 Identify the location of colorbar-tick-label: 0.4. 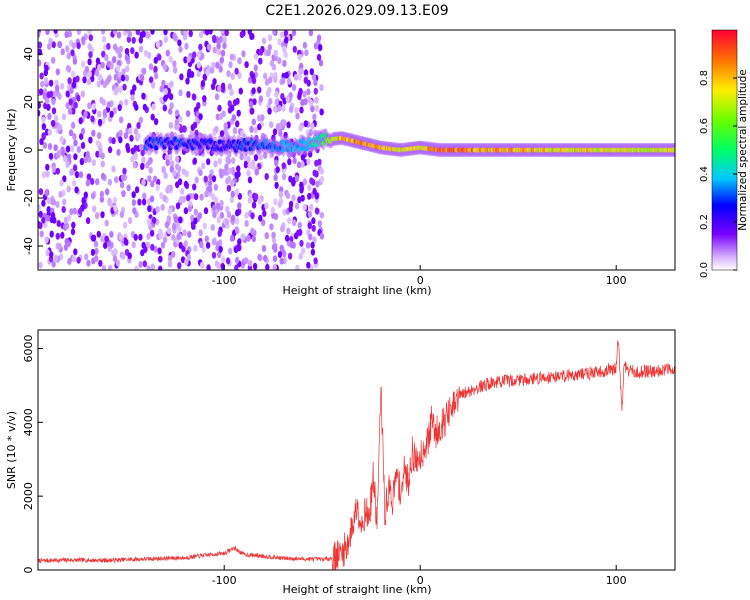
(704, 174).